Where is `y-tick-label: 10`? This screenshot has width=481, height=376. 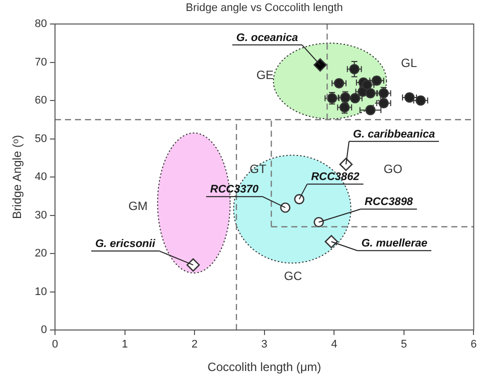 y-tick-label: 10 is located at coordinates (40, 292).